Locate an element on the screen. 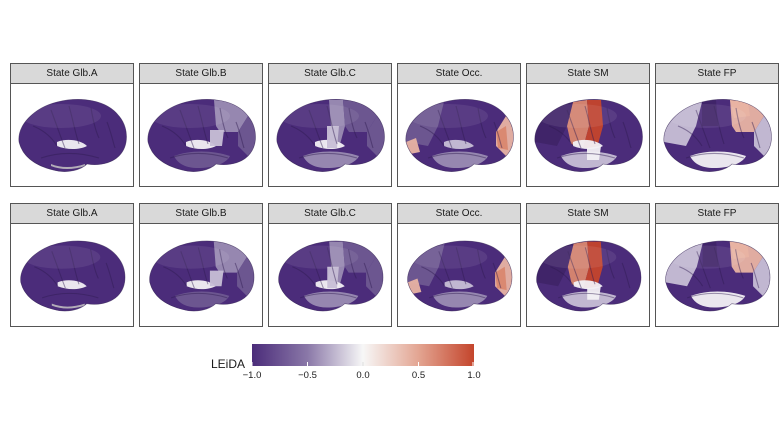 This screenshot has width=780, height=440. panel-r2-fp: State FP is located at coordinates (717, 265).